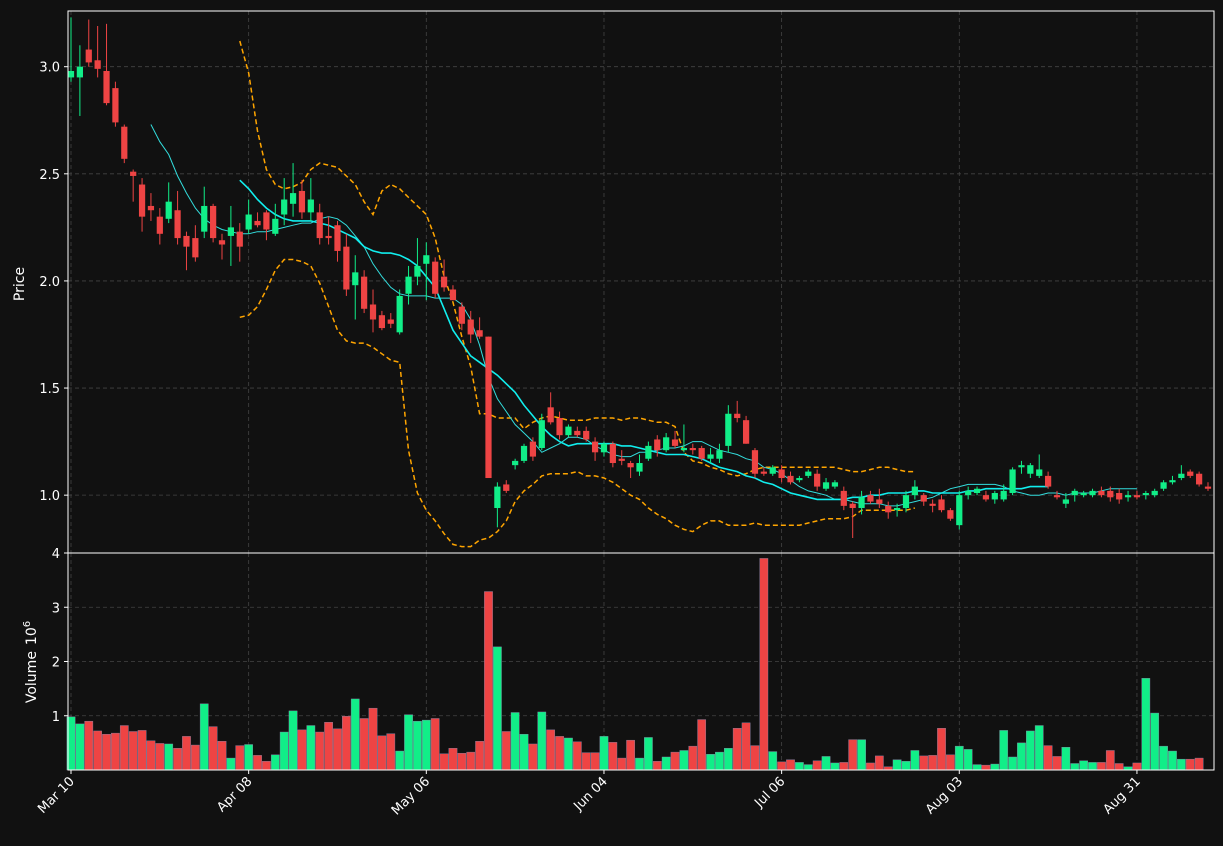  Describe the element at coordinates (49, 389) in the screenshot. I see `price-tick-label: 1.5` at that location.